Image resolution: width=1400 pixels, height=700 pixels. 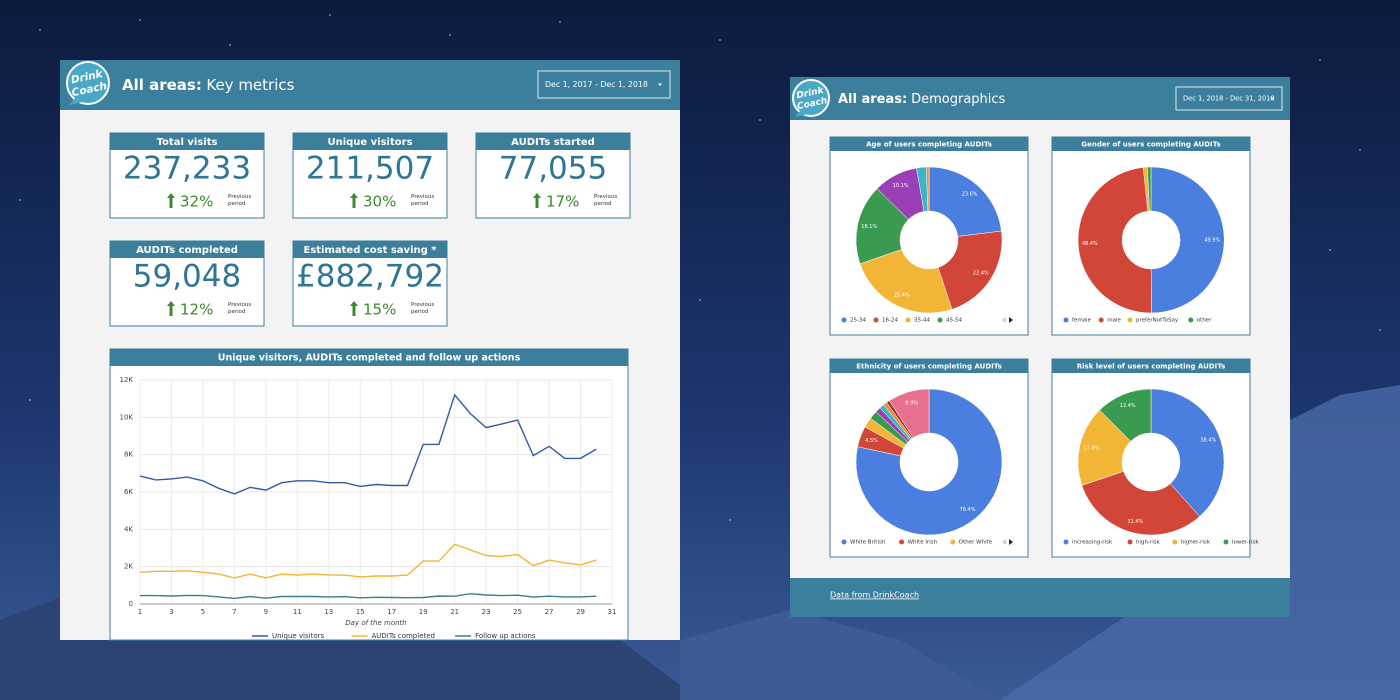 I want to click on x-tick-label: 5, so click(x=203, y=612).